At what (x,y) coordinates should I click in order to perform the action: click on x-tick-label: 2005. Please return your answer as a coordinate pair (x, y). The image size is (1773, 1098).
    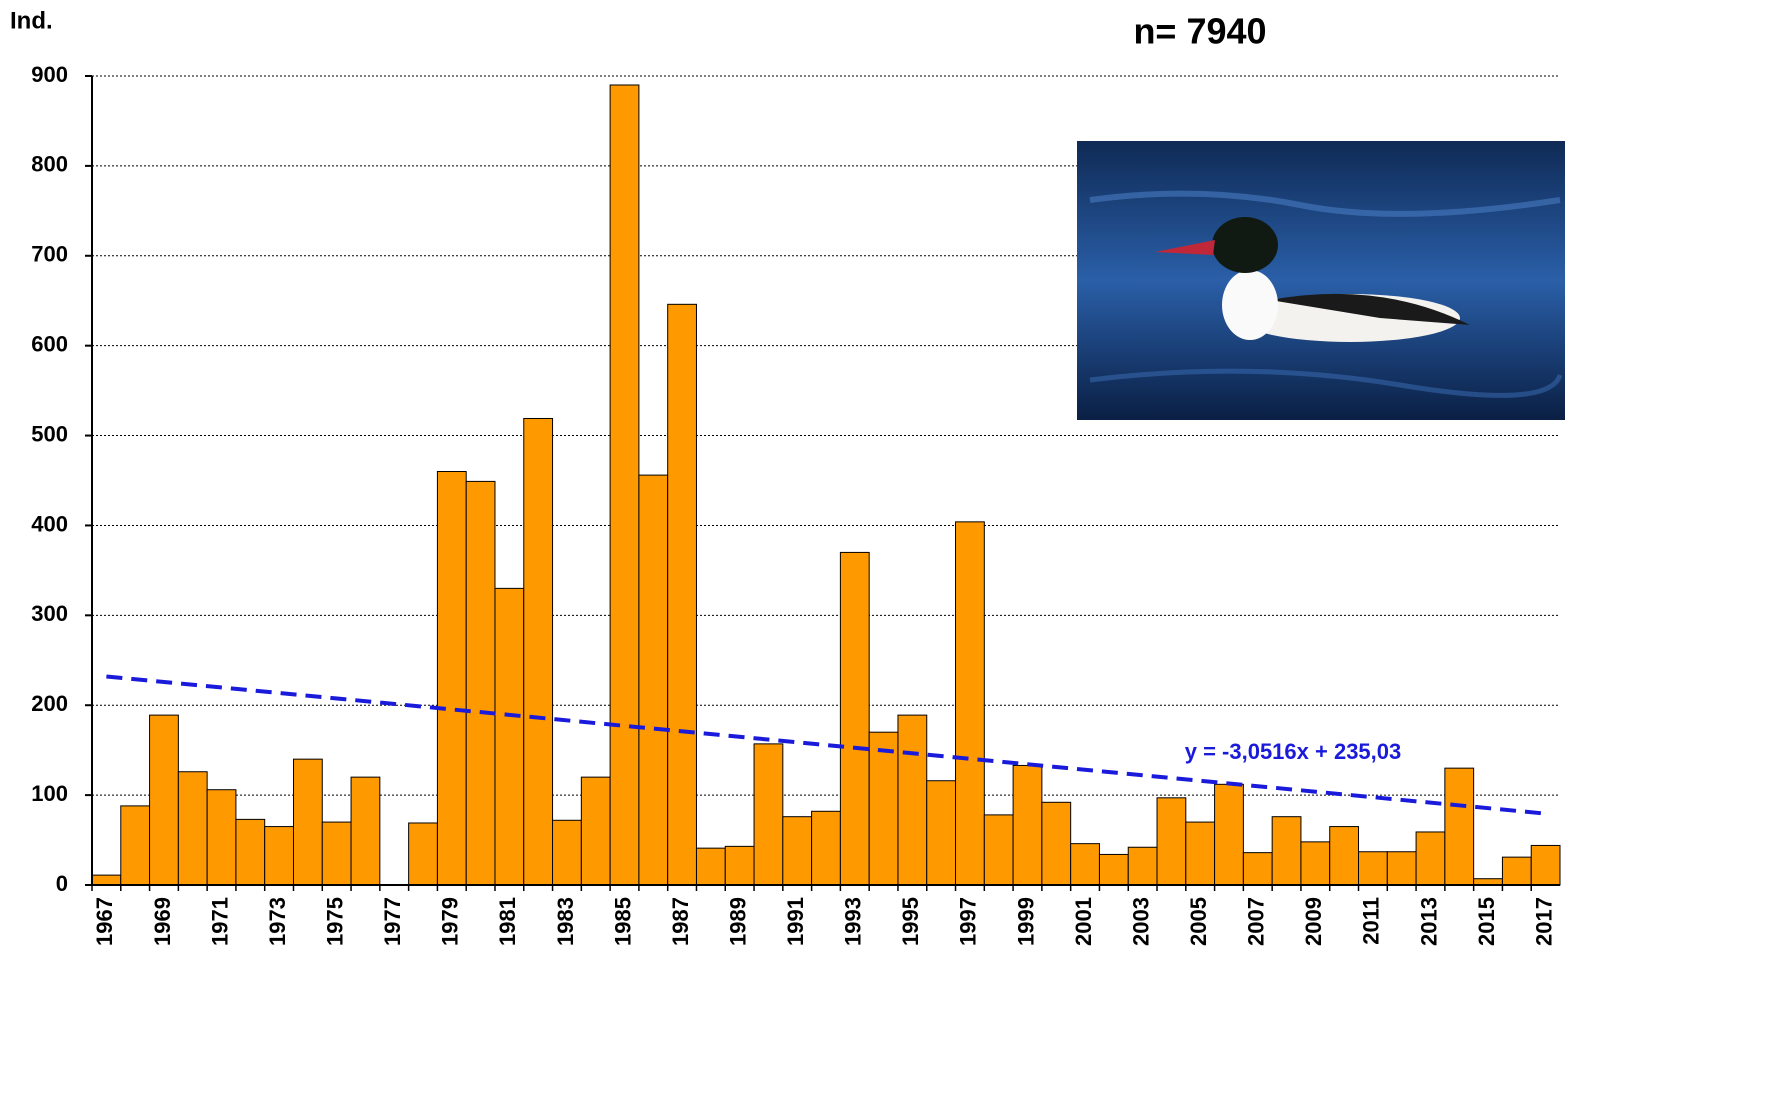
    Looking at the image, I should click on (1198, 921).